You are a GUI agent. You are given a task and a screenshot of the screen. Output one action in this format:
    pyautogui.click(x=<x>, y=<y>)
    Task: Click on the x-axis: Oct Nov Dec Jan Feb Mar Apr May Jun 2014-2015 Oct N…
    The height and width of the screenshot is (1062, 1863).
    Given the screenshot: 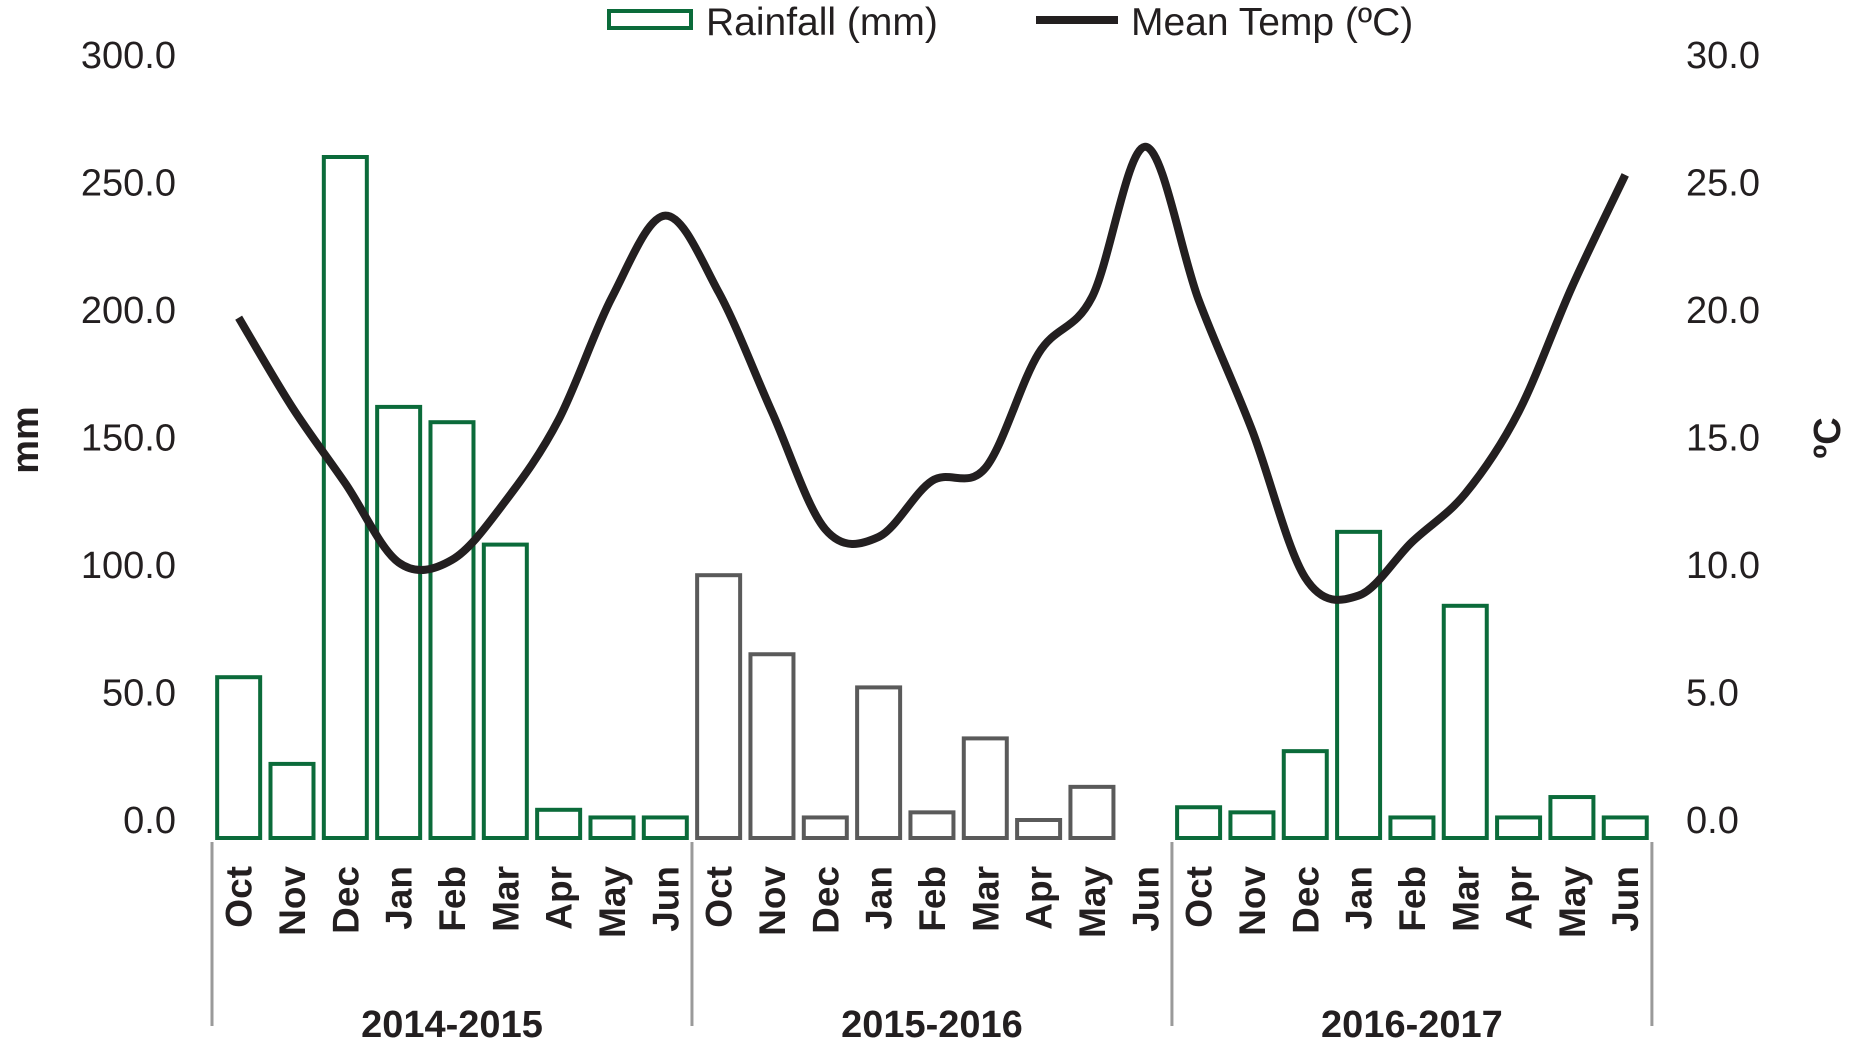 What is the action you would take?
    pyautogui.click(x=932, y=944)
    